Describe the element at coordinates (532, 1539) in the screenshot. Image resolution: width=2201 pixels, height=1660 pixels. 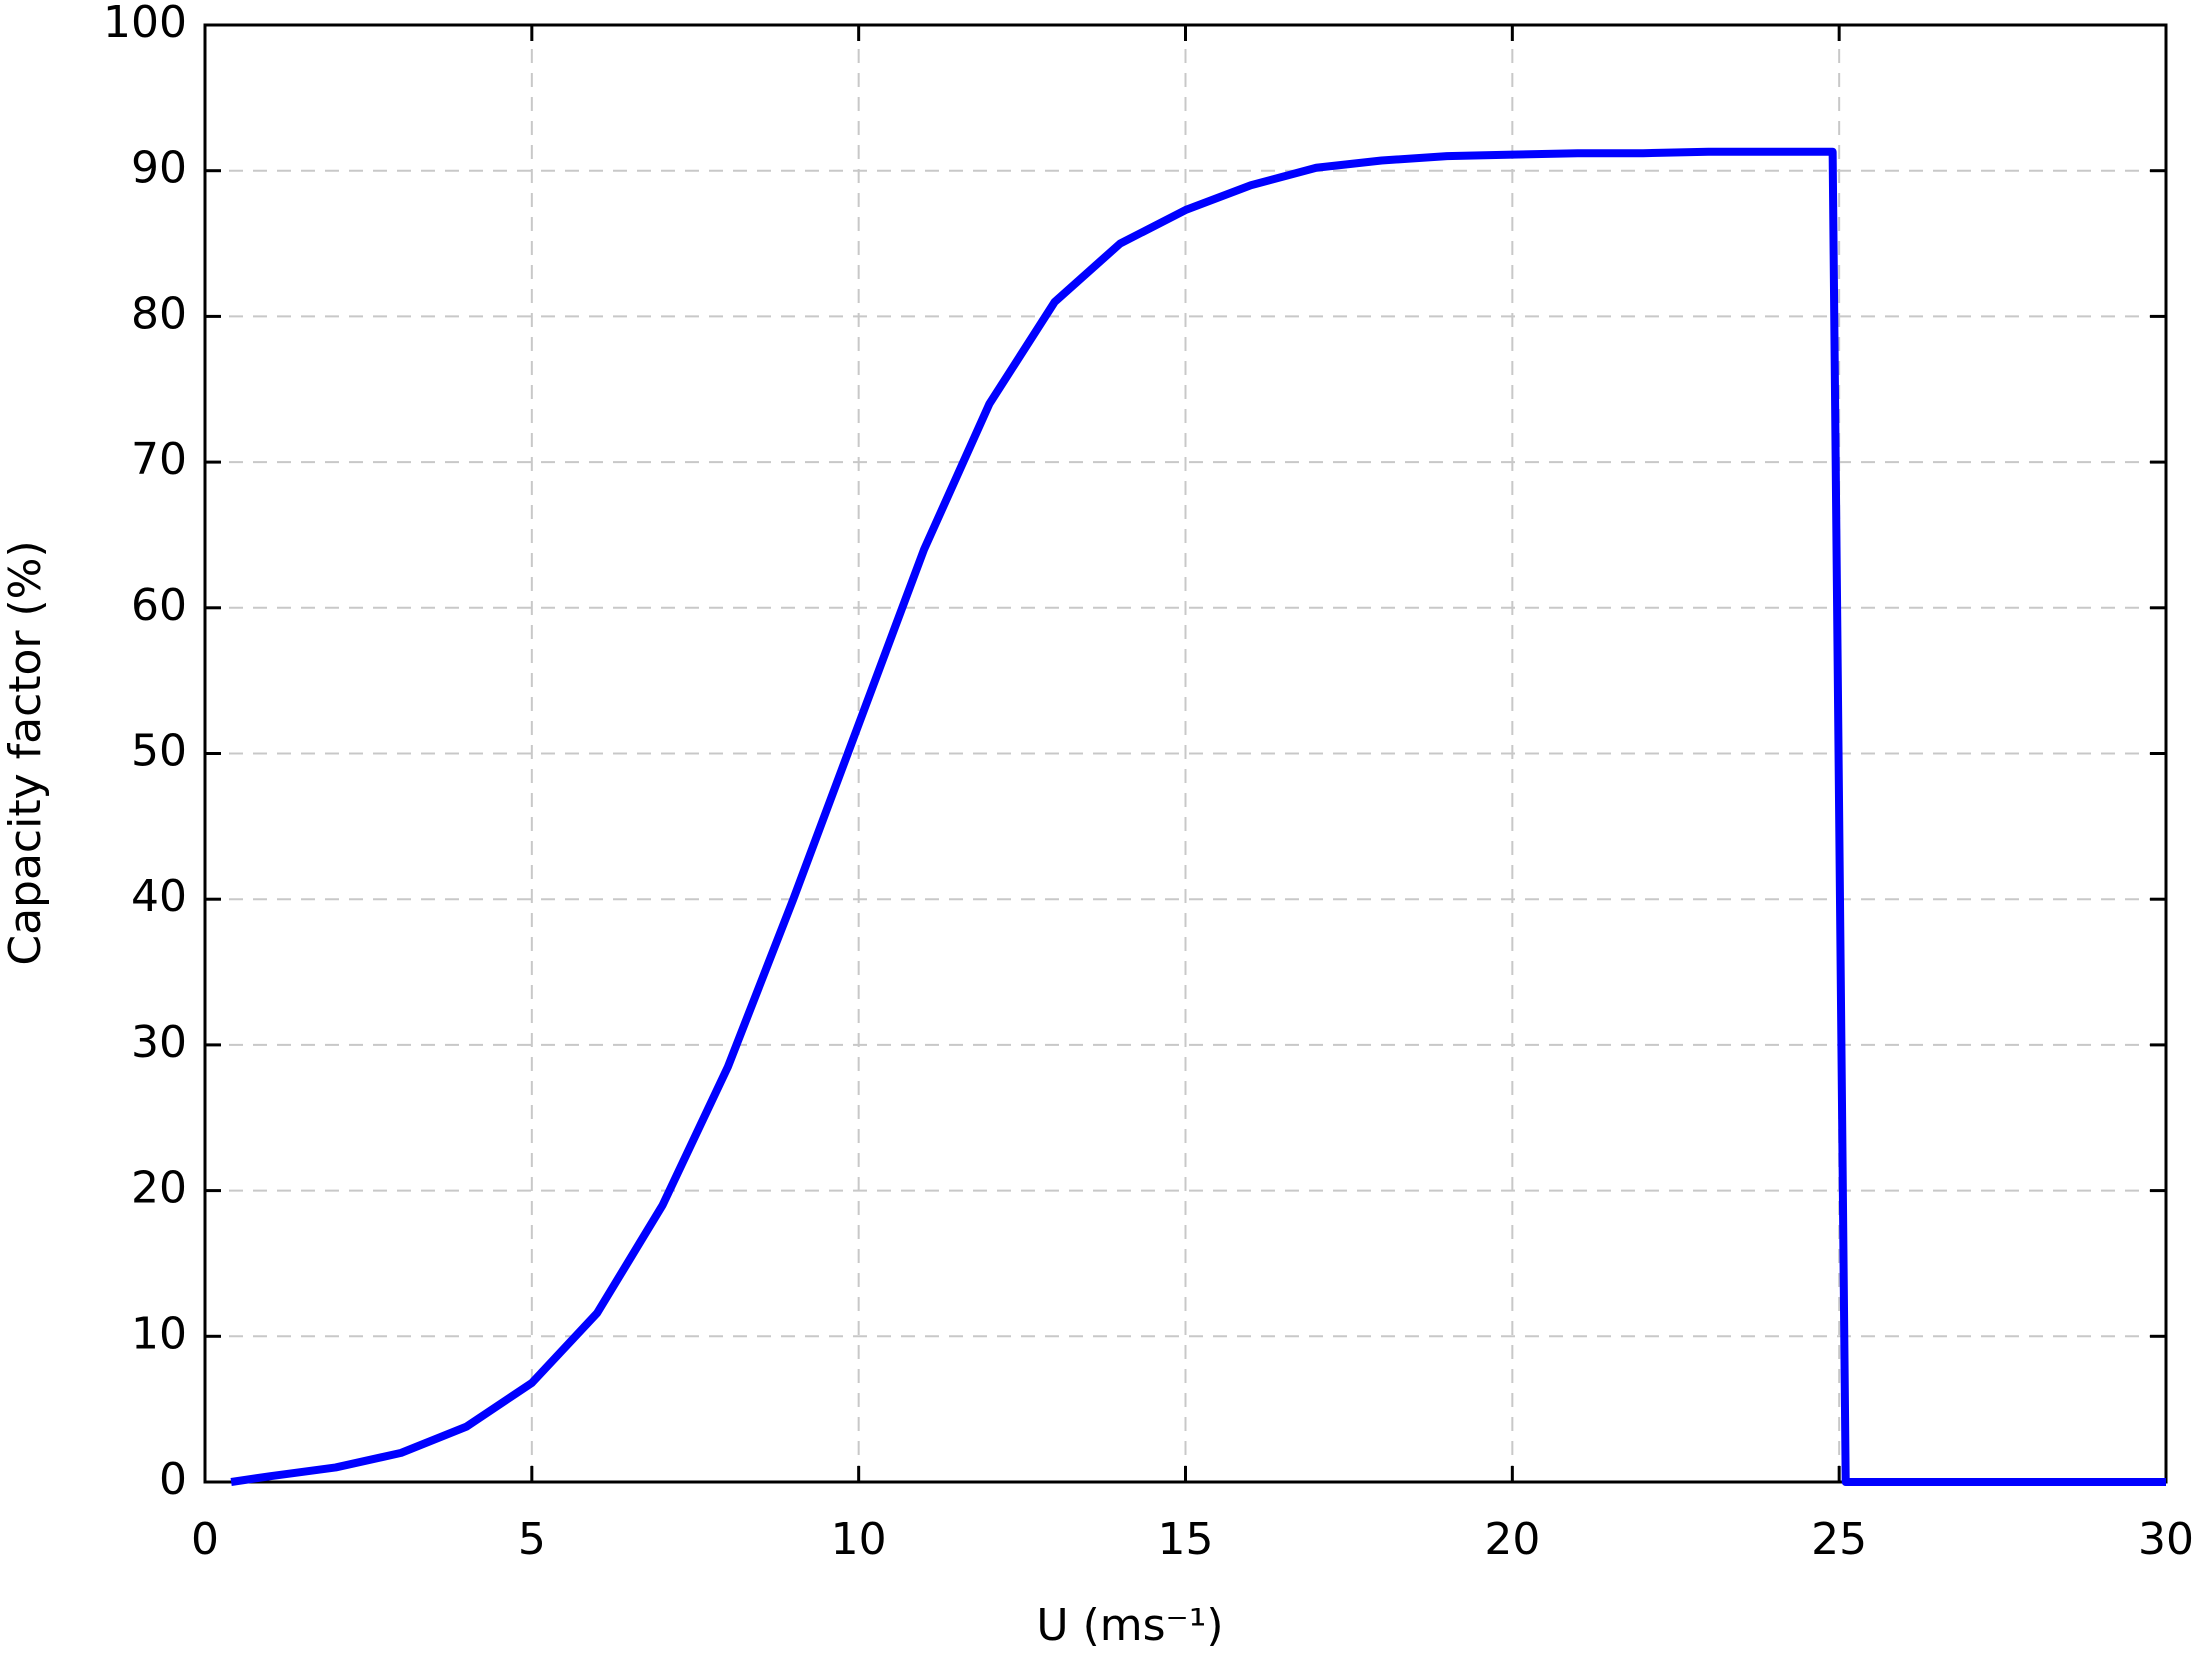
I see `x-tick-label: 5` at that location.